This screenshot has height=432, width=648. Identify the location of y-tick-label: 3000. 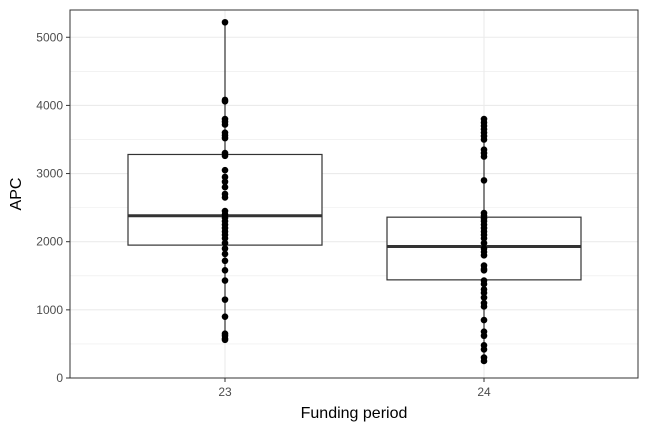
(49, 174).